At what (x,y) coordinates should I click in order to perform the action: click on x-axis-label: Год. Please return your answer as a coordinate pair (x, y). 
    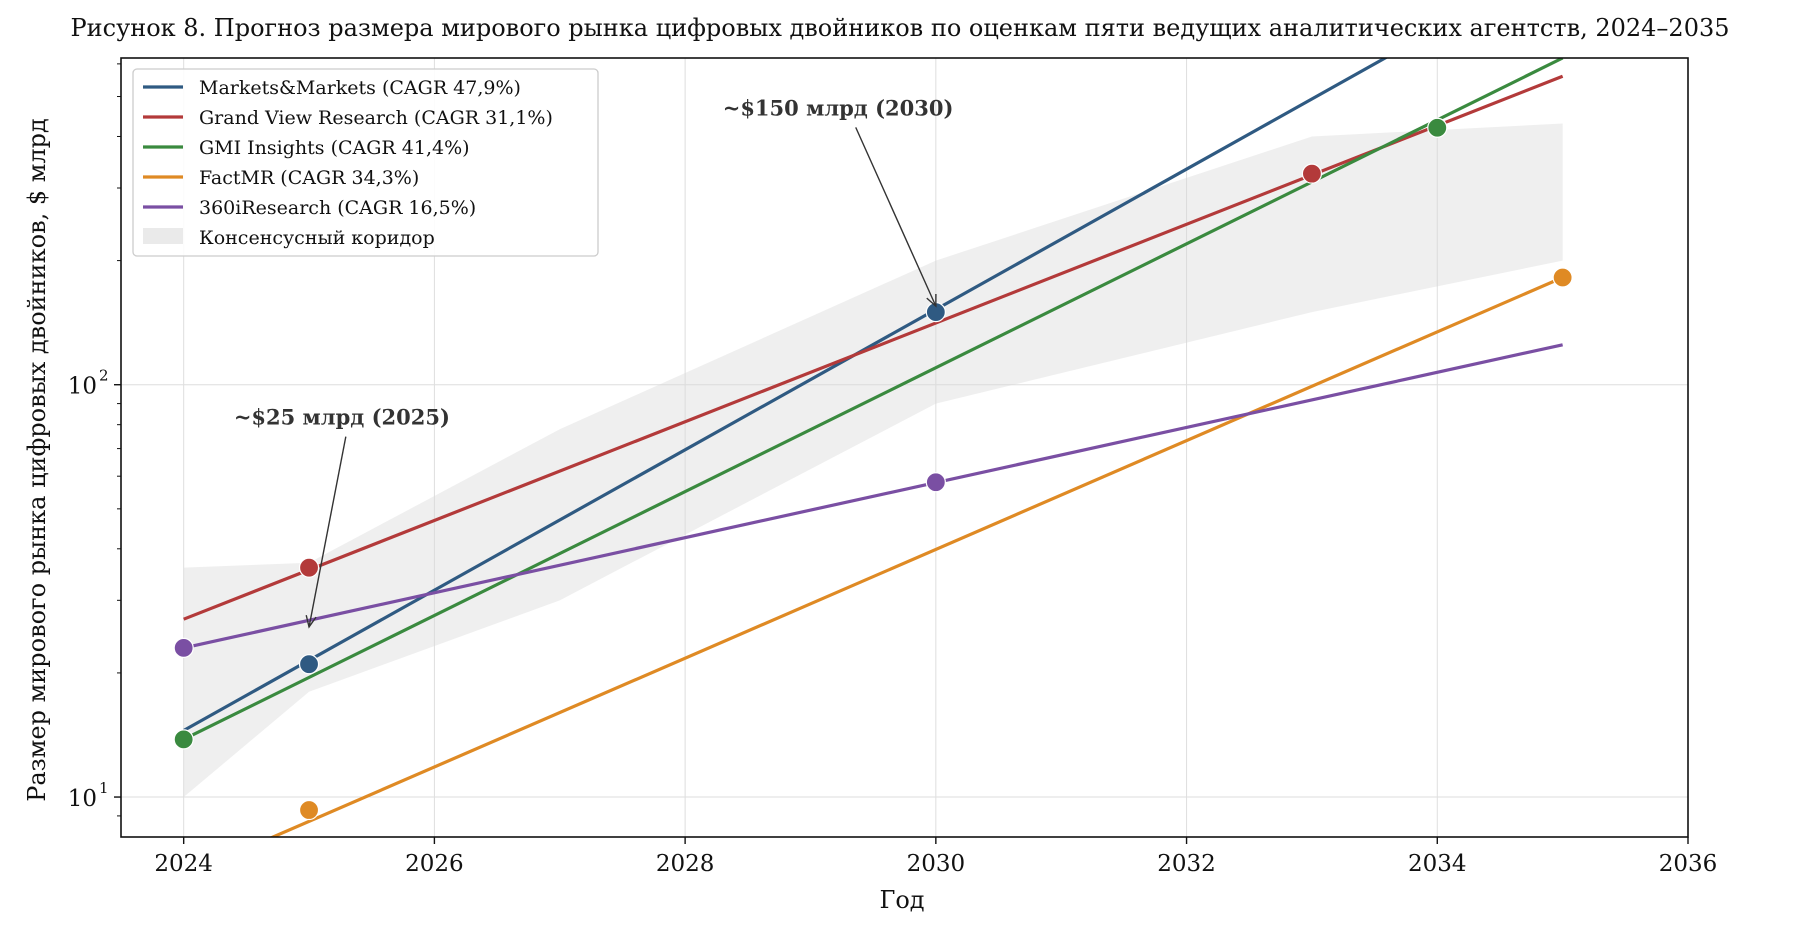
    Looking at the image, I should click on (901, 900).